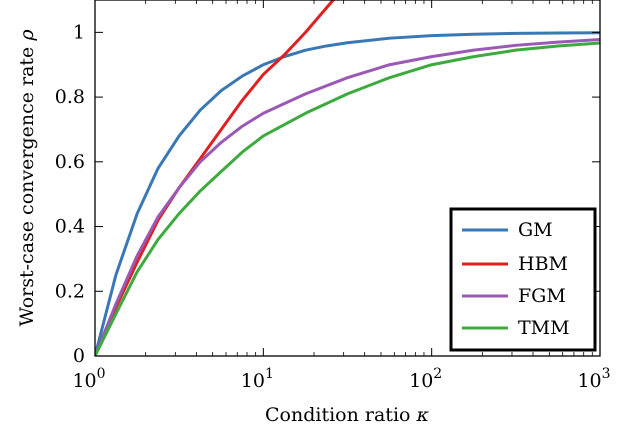 The image size is (630, 434). Describe the element at coordinates (70, 162) in the screenshot. I see `y-tick-label: 0.6` at that location.